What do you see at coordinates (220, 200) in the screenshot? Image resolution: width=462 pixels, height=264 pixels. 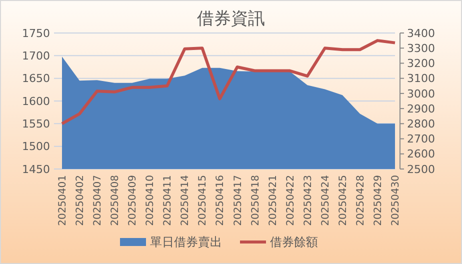 I see `x-tick-label: 20250416` at bounding box center [220, 200].